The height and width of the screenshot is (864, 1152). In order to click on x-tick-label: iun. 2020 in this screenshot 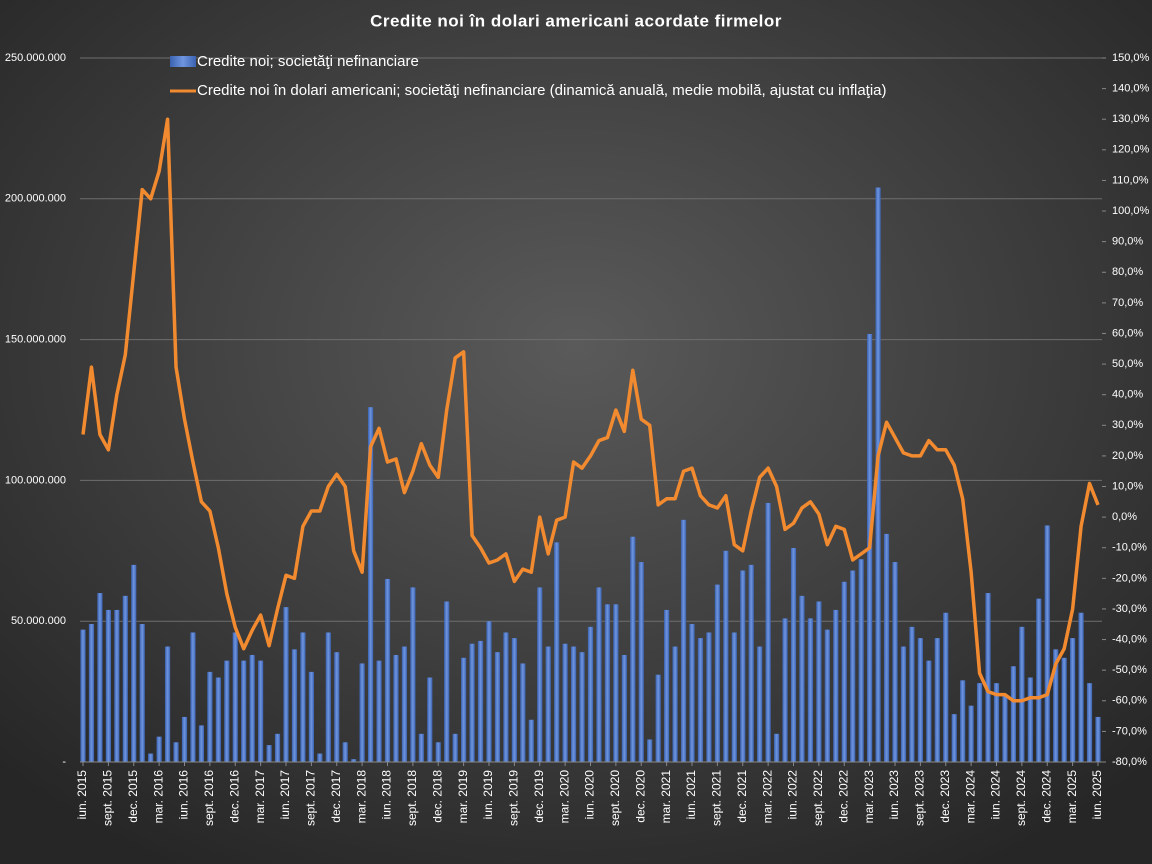, I will do `click(590, 795)`.